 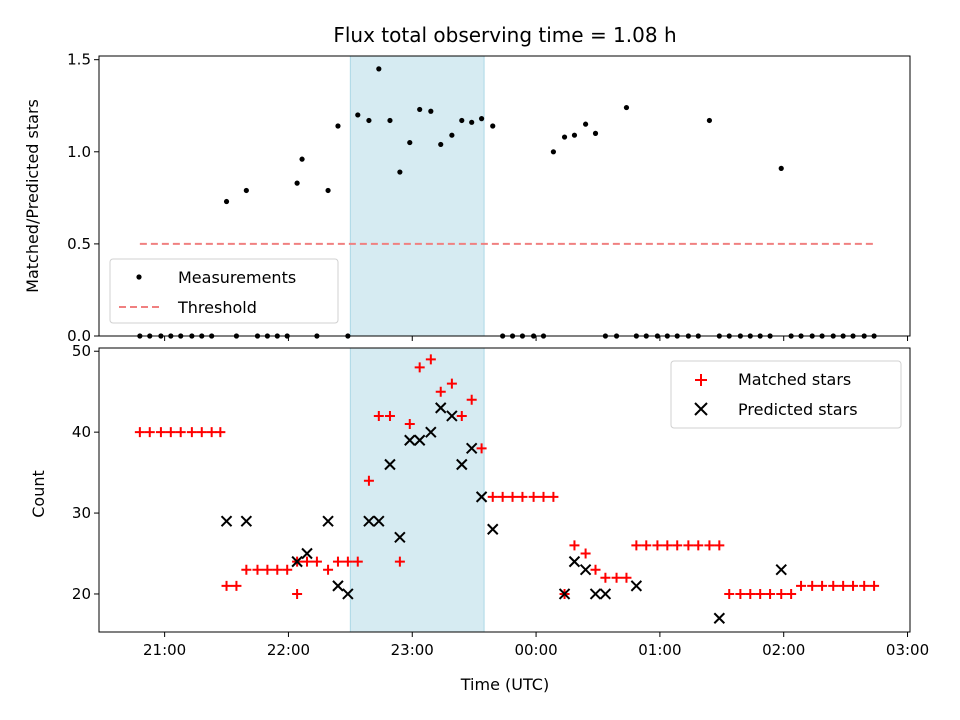 I want to click on bottom-y-ticks: 20 30 40 50, so click(x=85, y=472).